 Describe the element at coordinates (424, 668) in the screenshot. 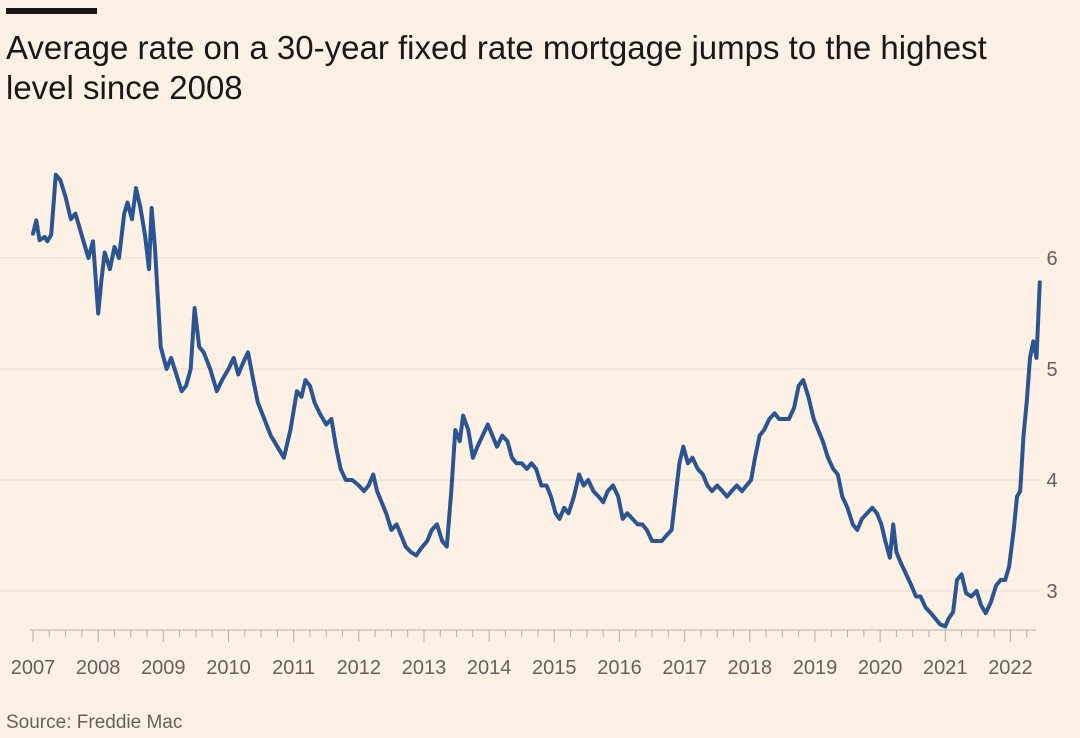

I see `x-tick-label-2013: 2013` at that location.